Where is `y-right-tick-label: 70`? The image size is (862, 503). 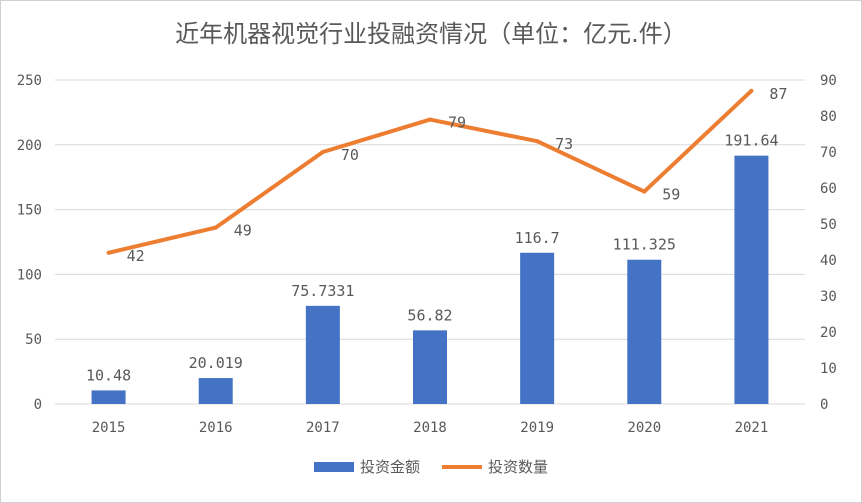
y-right-tick-label: 70 is located at coordinates (828, 153).